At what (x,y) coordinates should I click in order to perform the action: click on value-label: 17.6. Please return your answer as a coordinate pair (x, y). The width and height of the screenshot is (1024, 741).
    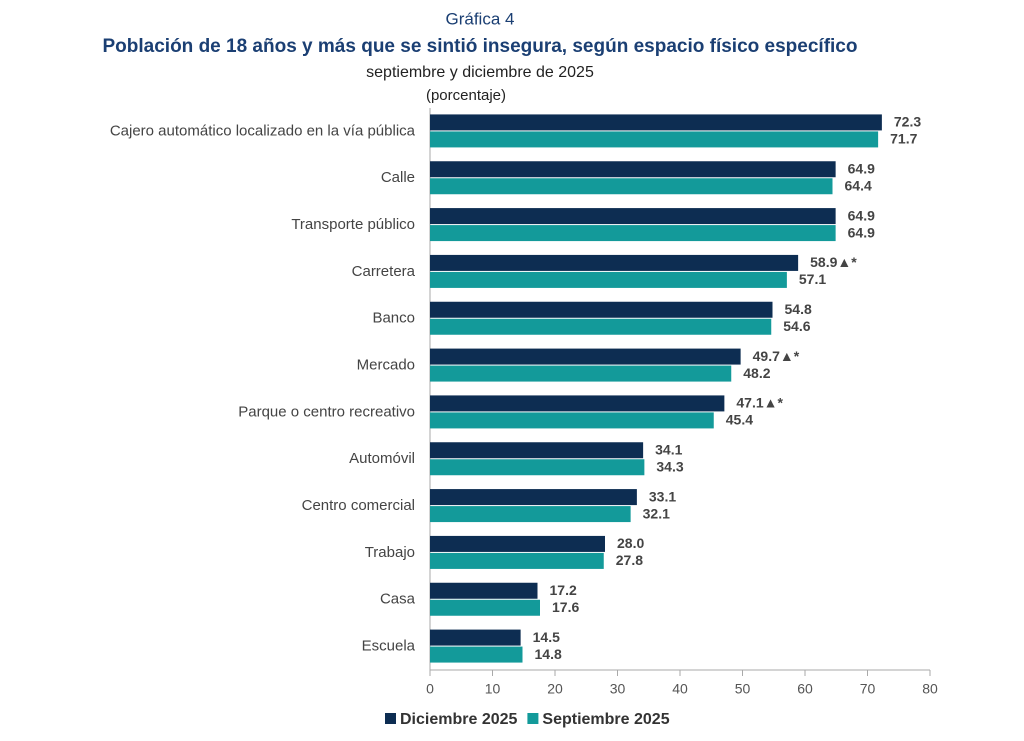
    Looking at the image, I should click on (565, 607).